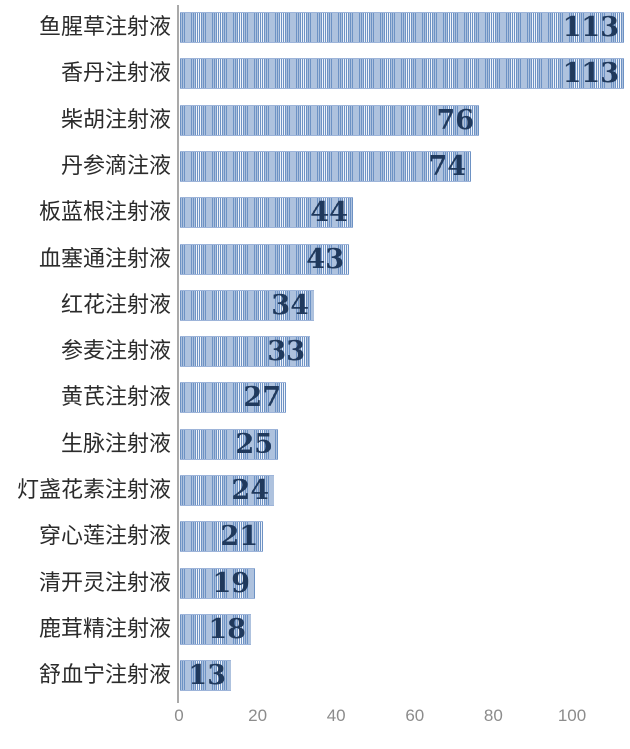  Describe the element at coordinates (115, 444) in the screenshot. I see `category-label: 生脉注射液` at that location.